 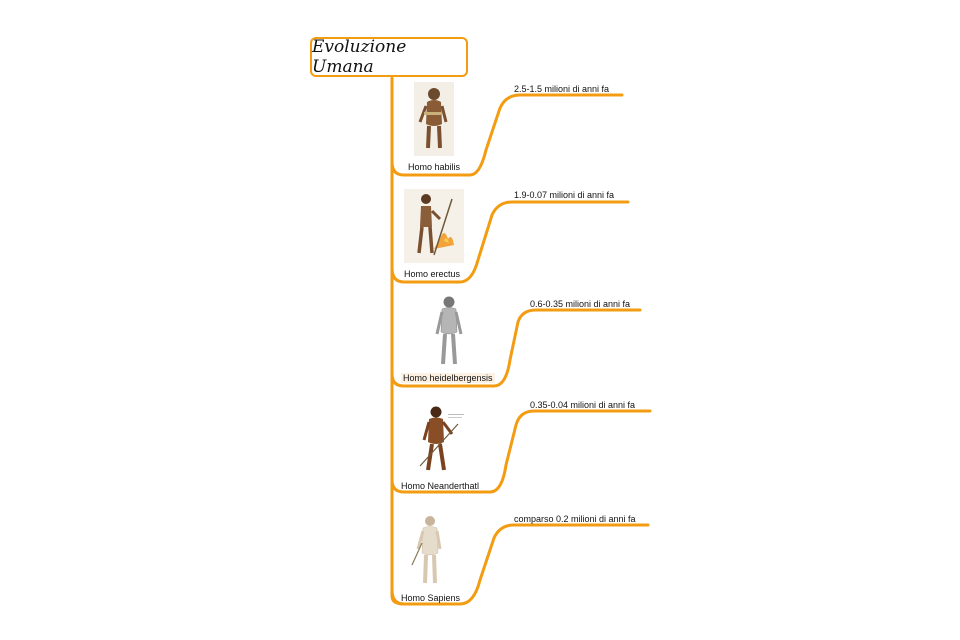 What do you see at coordinates (428, 550) in the screenshot?
I see `hominin-figure-sapiens` at bounding box center [428, 550].